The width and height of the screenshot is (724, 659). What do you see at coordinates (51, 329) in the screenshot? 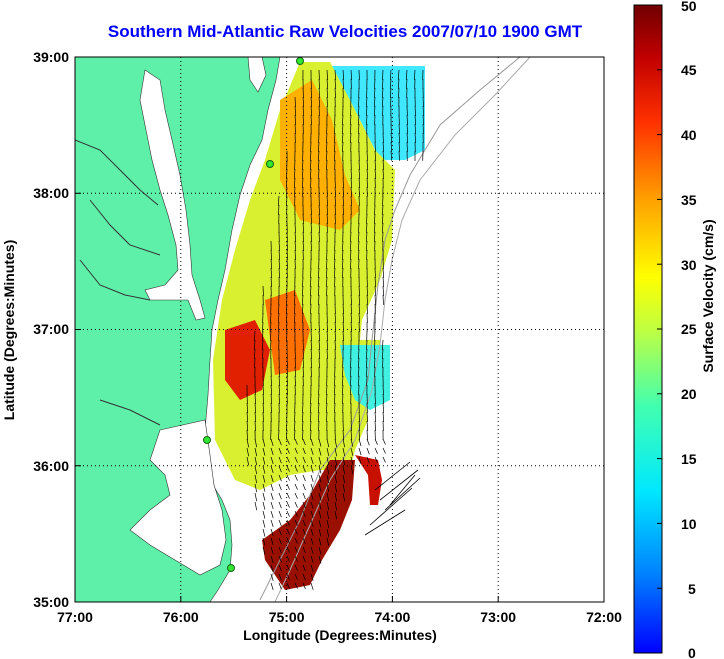
I see `y-tick-label: 37:00` at bounding box center [51, 329].